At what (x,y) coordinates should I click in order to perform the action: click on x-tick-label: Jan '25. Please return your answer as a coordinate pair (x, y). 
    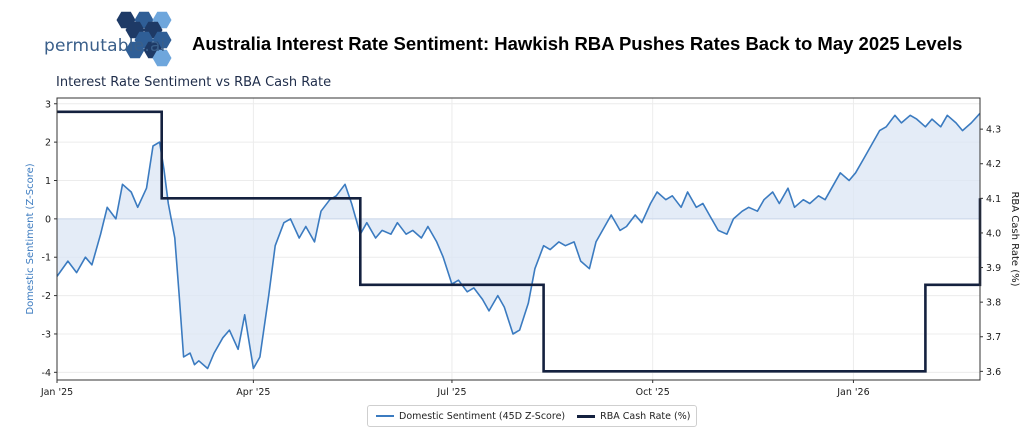
    Looking at the image, I should click on (56, 392).